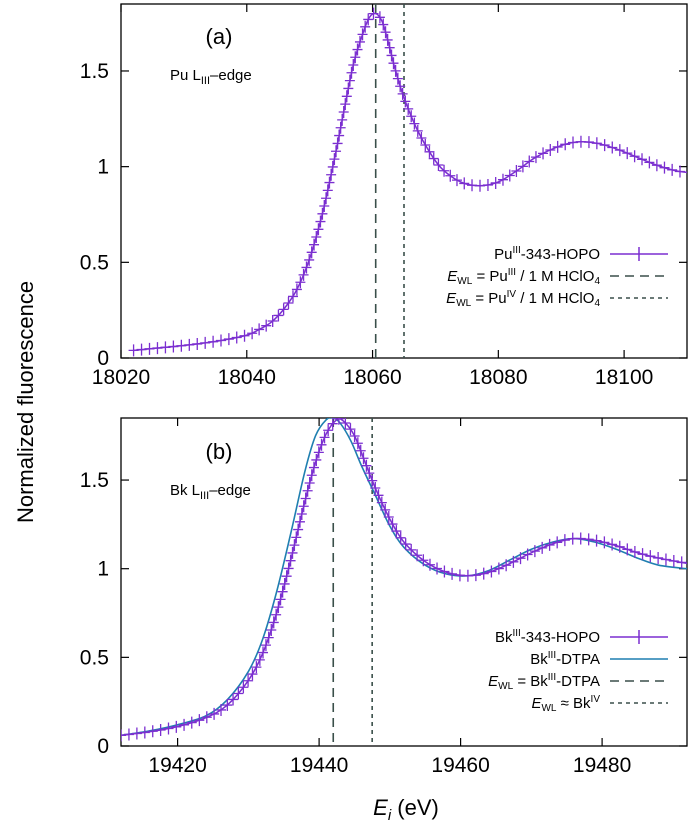 The width and height of the screenshot is (692, 834). What do you see at coordinates (231, 75) in the screenshot?
I see `edge-label-suffix: –edge` at bounding box center [231, 75].